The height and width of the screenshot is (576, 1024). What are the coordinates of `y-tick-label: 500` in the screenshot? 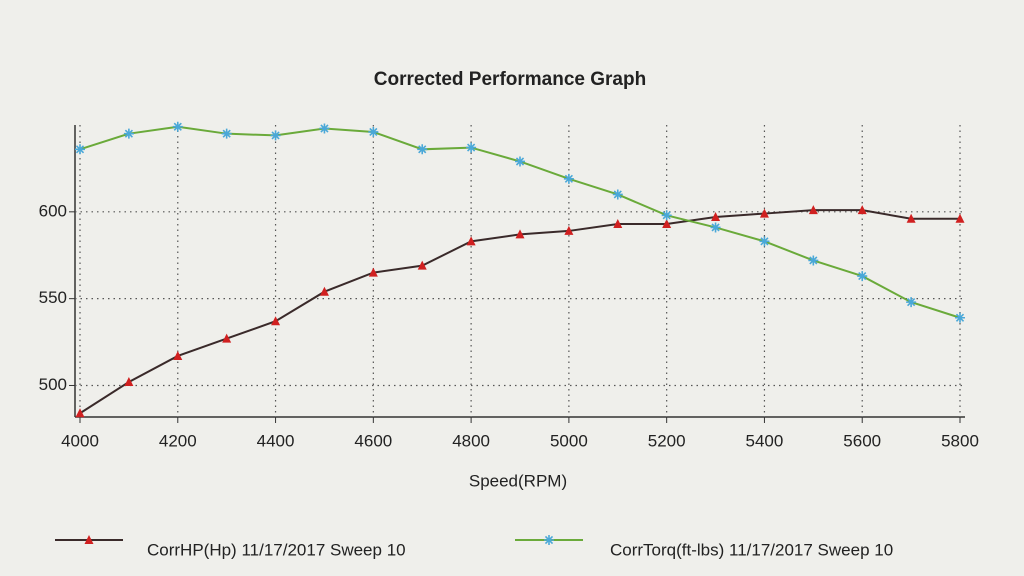 It's located at (53, 384).